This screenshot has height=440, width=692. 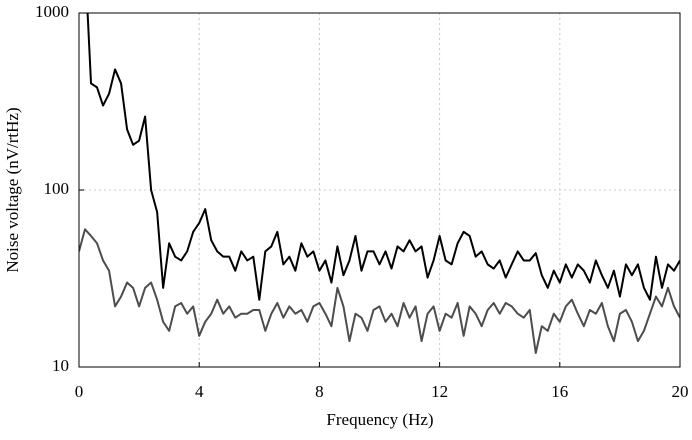 I want to click on x-tick-label: 16, so click(x=559, y=391).